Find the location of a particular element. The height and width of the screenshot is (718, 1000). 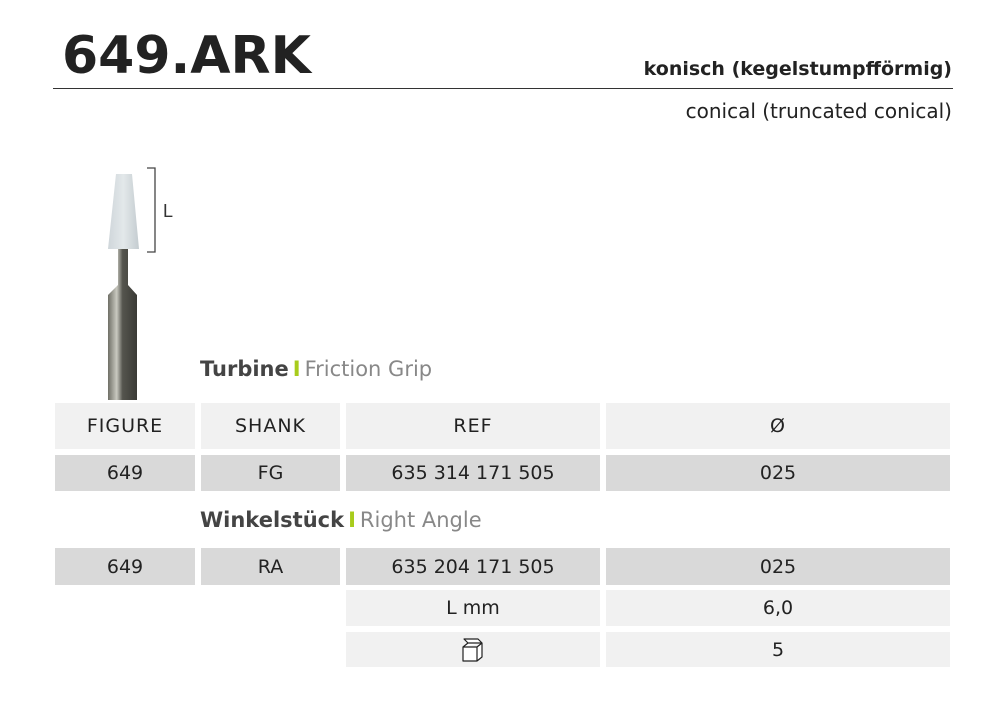

fg-shank: FG is located at coordinates (270, 473).